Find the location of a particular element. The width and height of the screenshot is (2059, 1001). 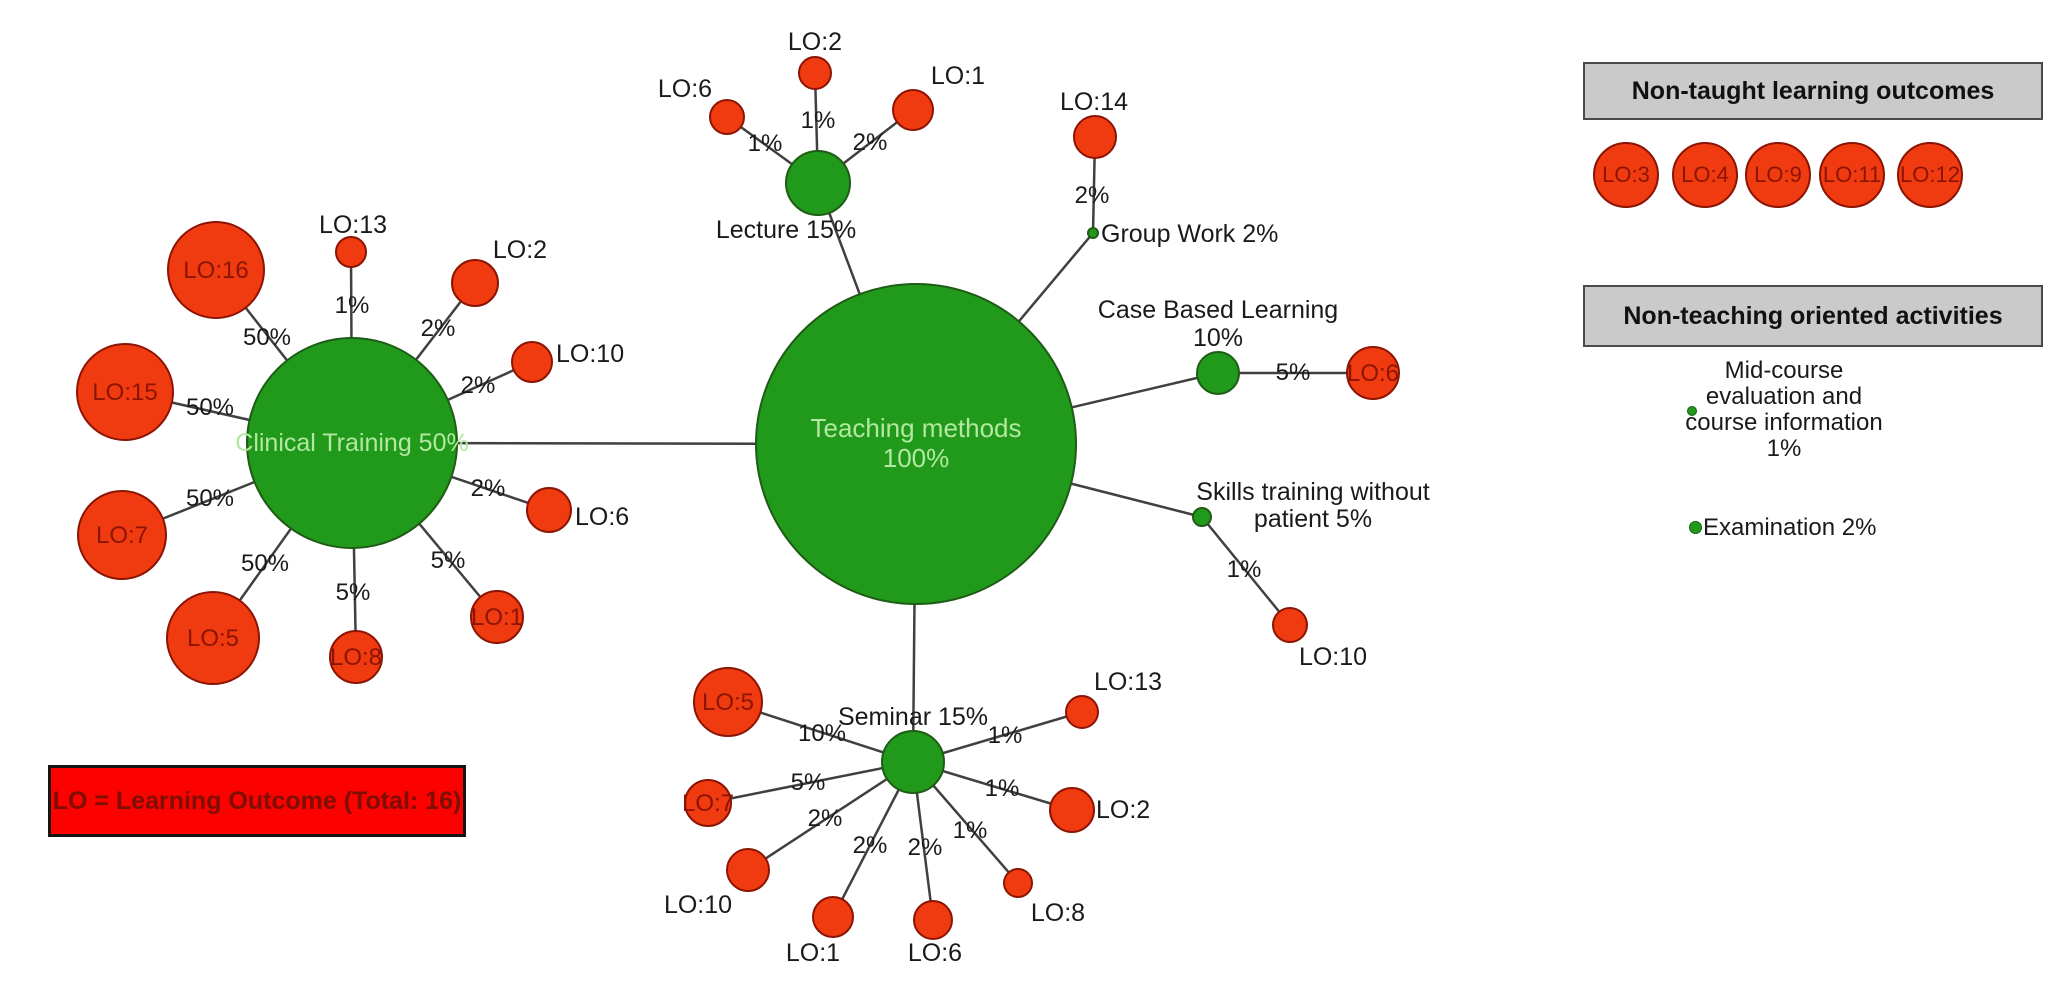

clinical-lo7-pct: 50% is located at coordinates (210, 498).